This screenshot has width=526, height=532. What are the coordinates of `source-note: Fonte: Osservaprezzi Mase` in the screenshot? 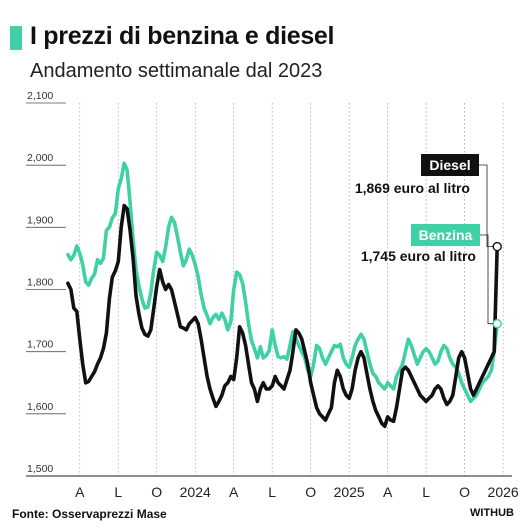 It's located at (89, 514).